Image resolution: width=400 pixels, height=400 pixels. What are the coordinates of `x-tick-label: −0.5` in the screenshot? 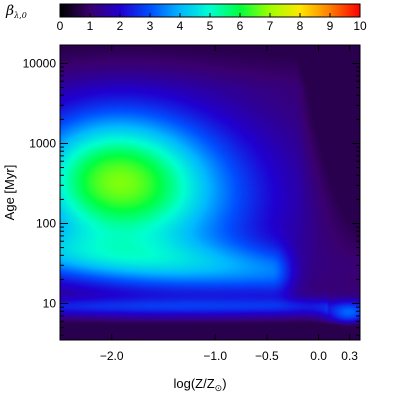 It's located at (267, 356).